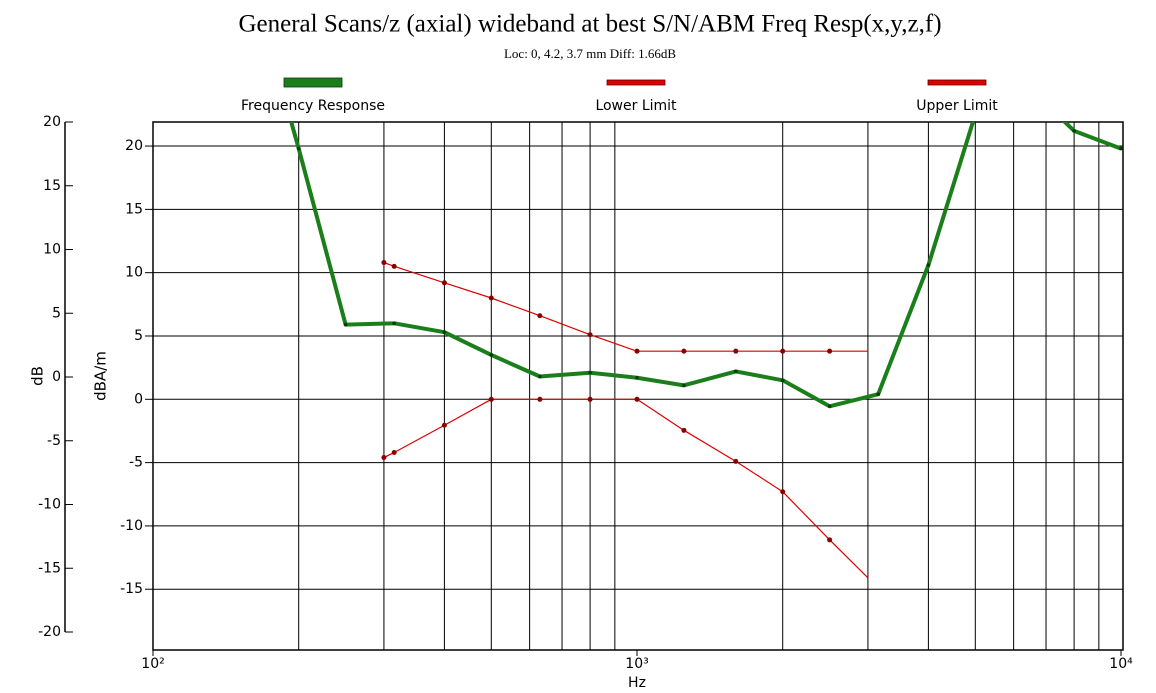 This screenshot has height=693, width=1156. I want to click on y2-tick-label: -5, so click(136, 463).